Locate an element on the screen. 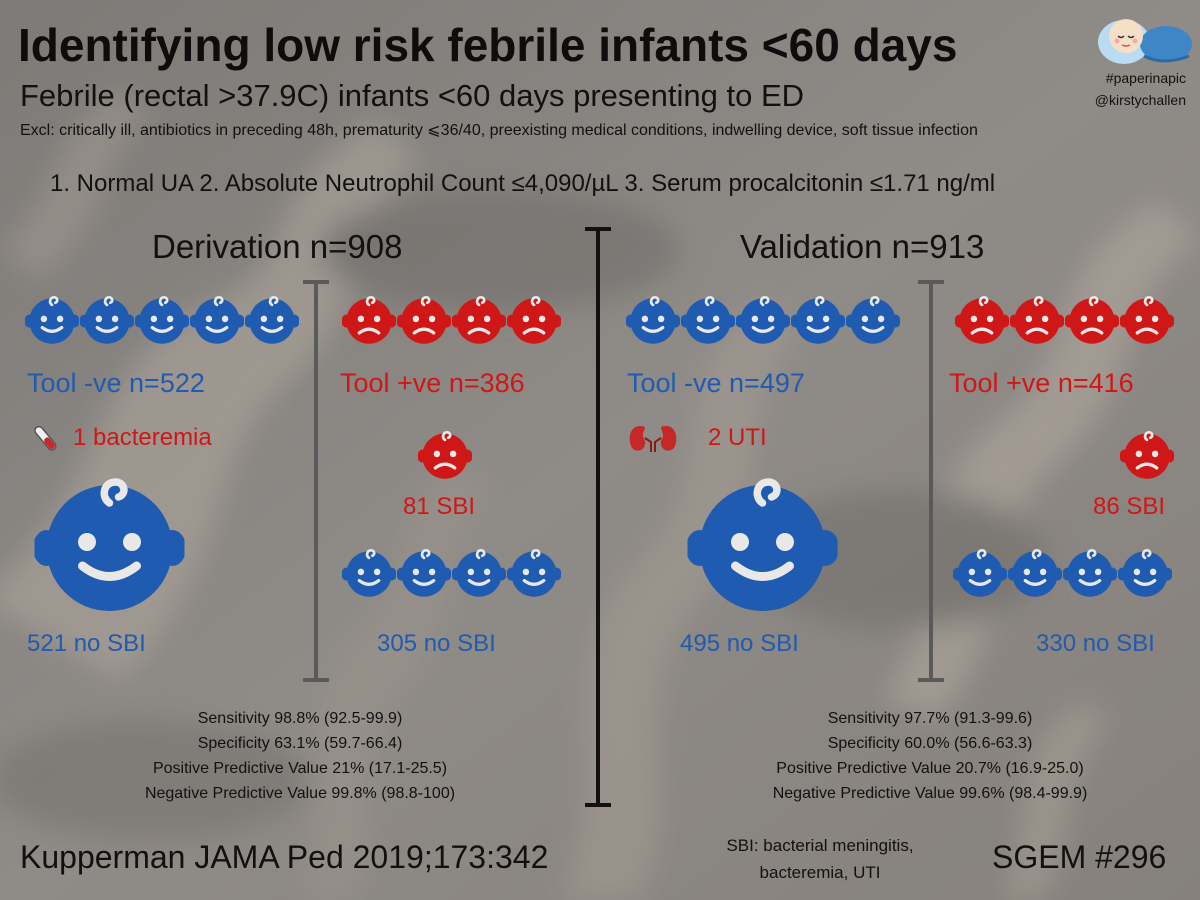  validation-specificity: Specificity 60.0% (56.6-63.3) is located at coordinates (930, 743).